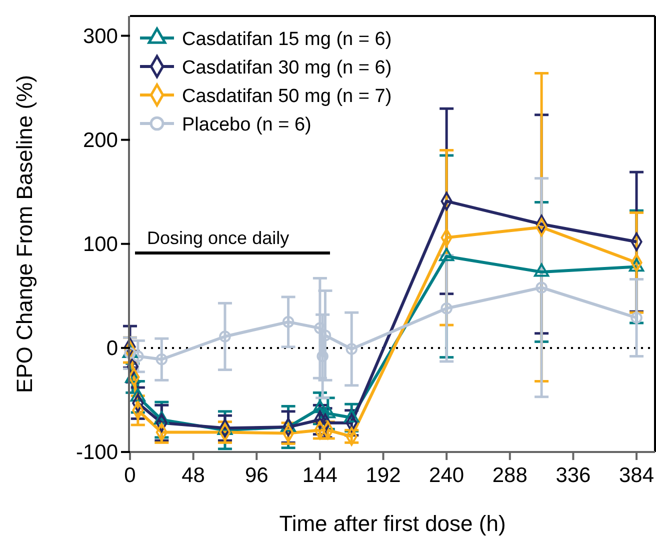 The image size is (656, 539). Describe the element at coordinates (320, 475) in the screenshot. I see `x-tick-label: 144` at that location.